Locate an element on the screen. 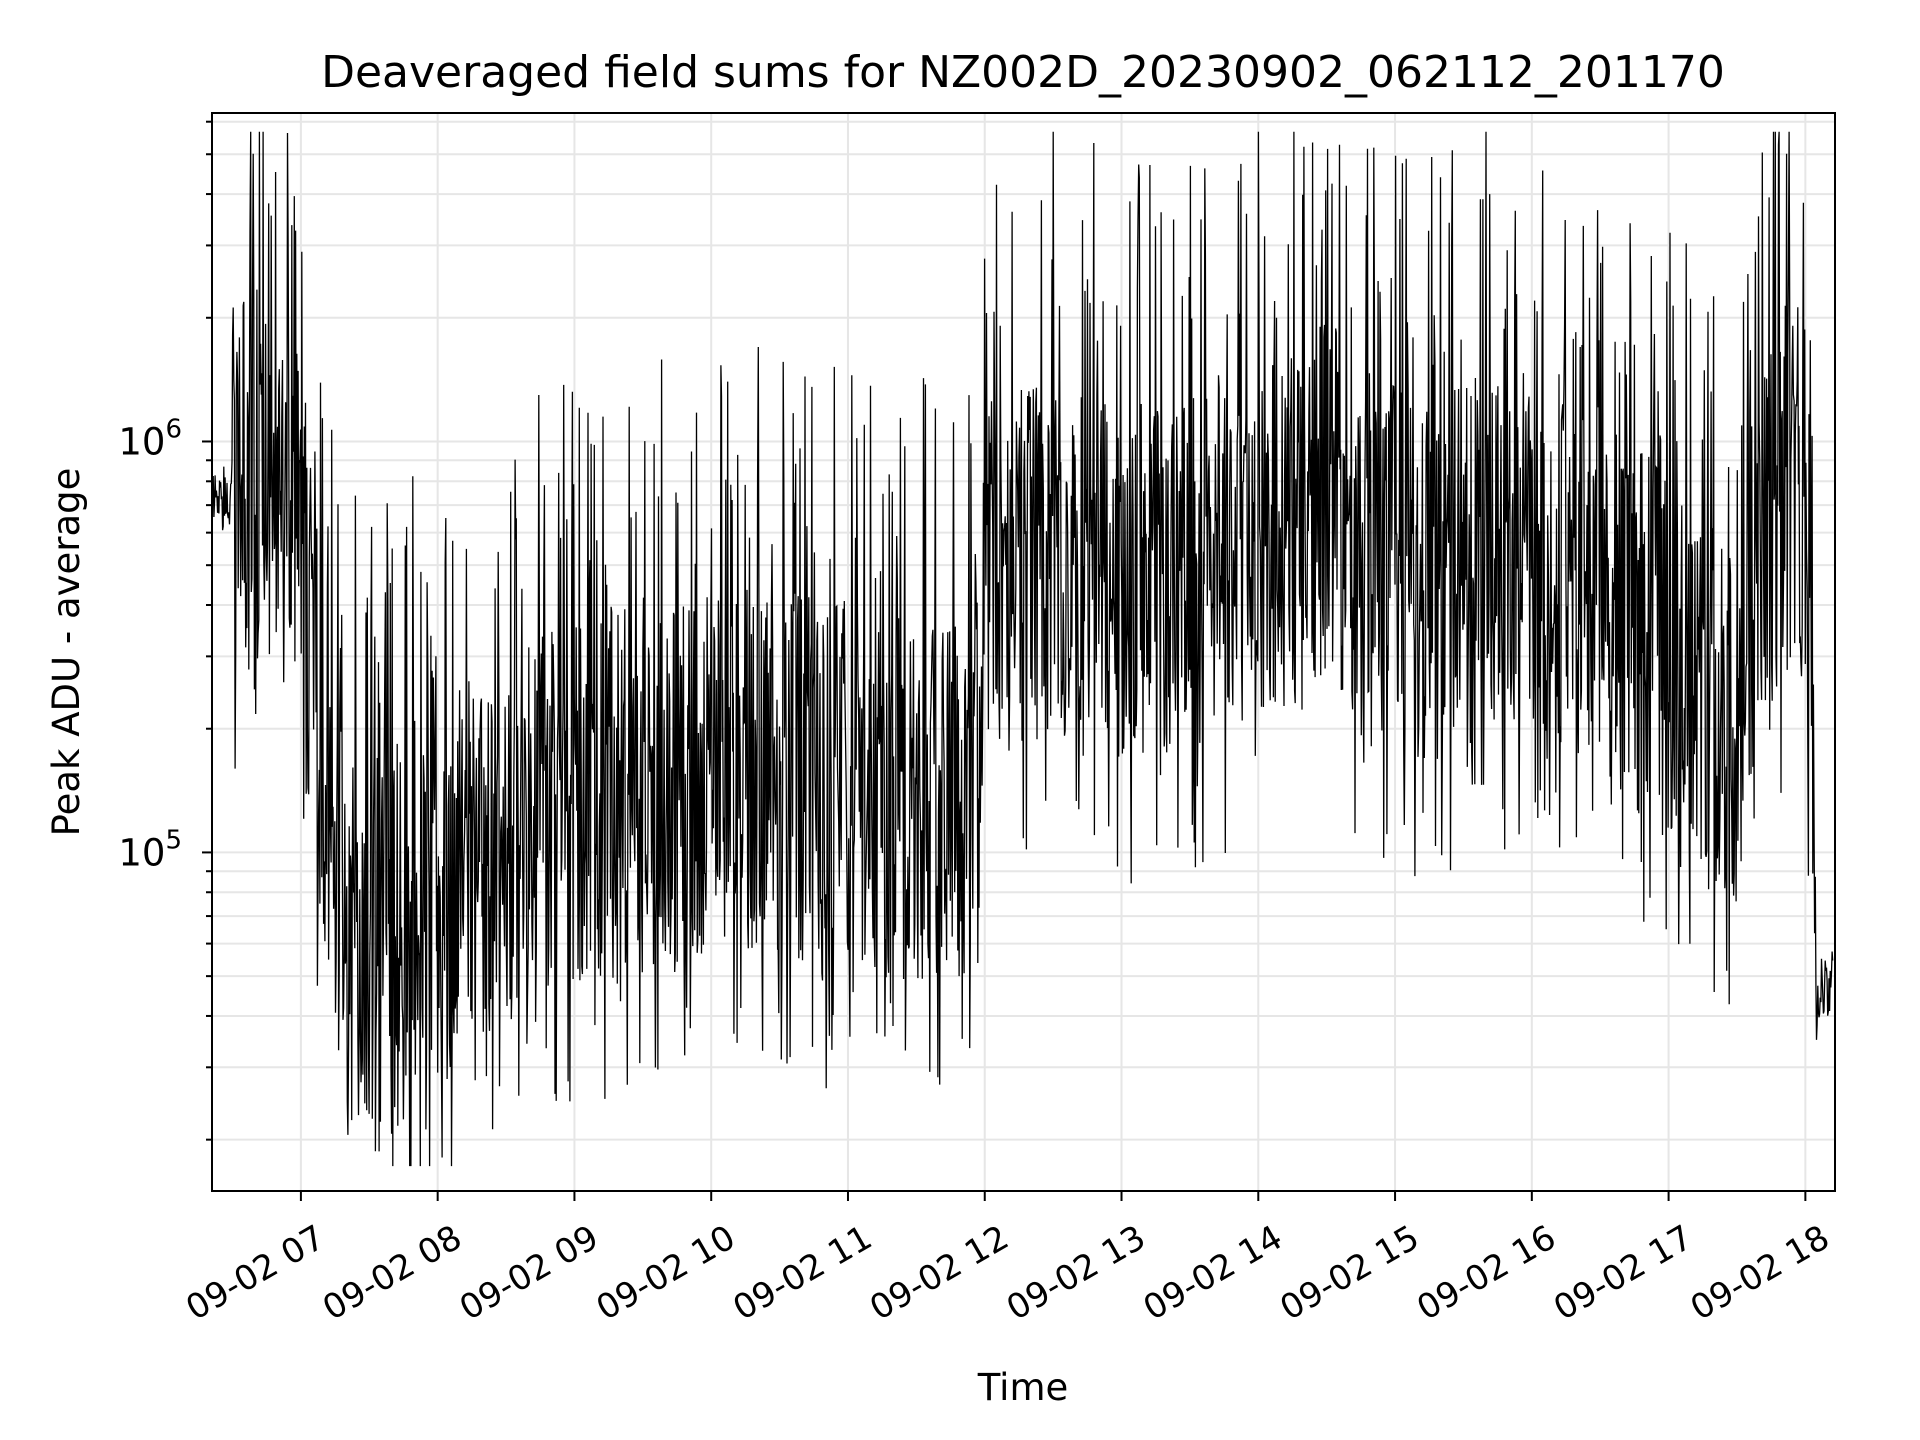  x-tick-label: 09-02 07 is located at coordinates (255, 1273).